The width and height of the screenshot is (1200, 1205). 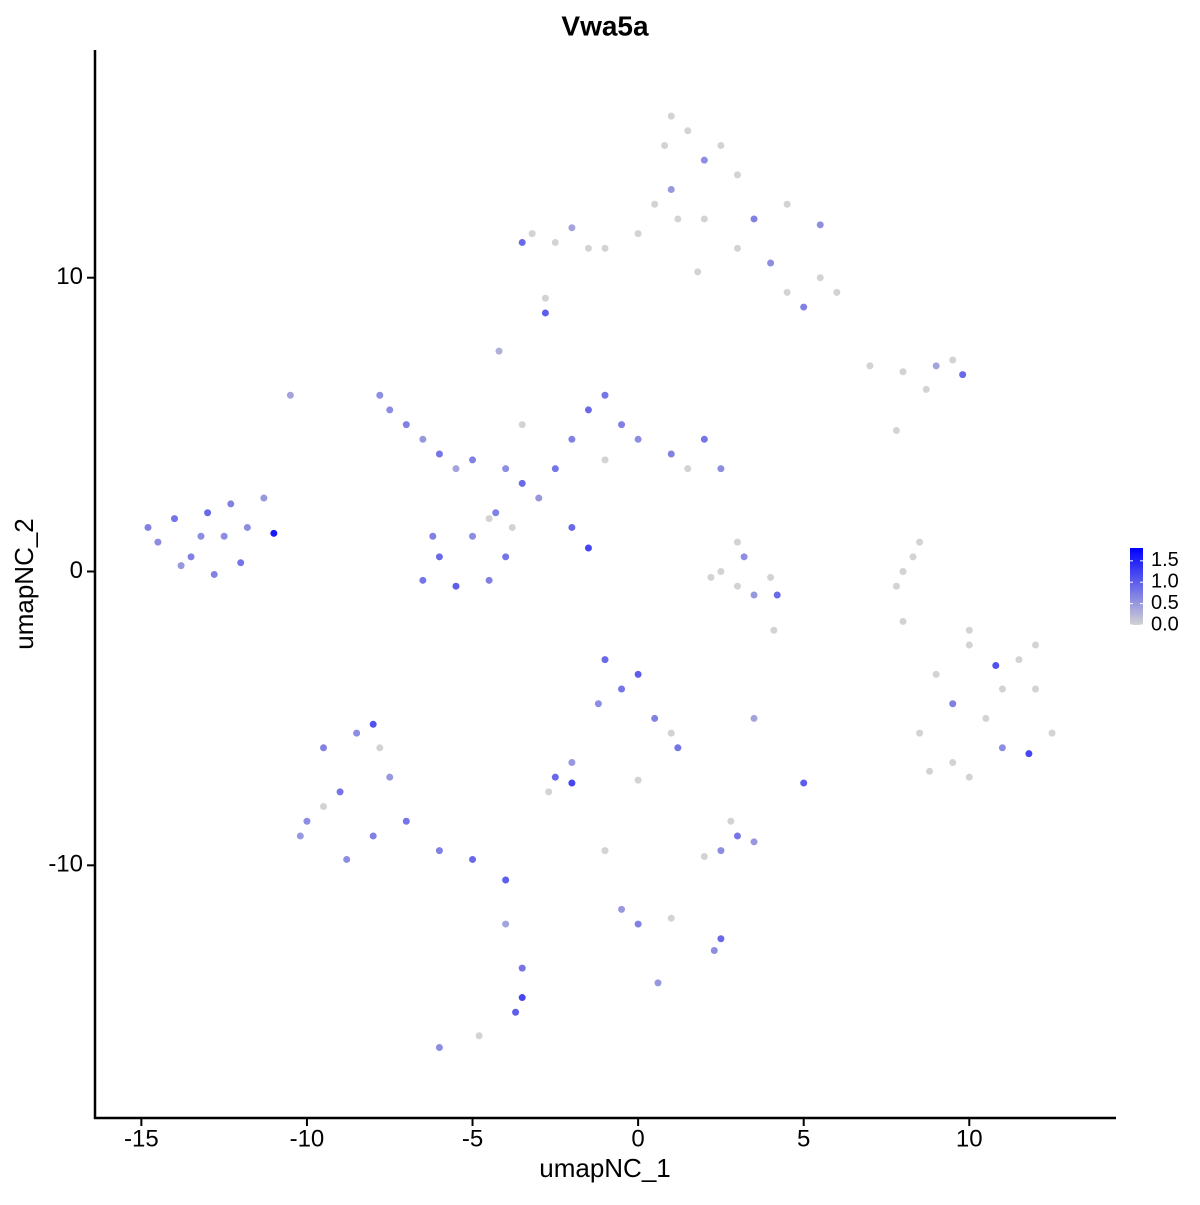 I want to click on x-tick-label: -10, so click(x=307, y=1138).